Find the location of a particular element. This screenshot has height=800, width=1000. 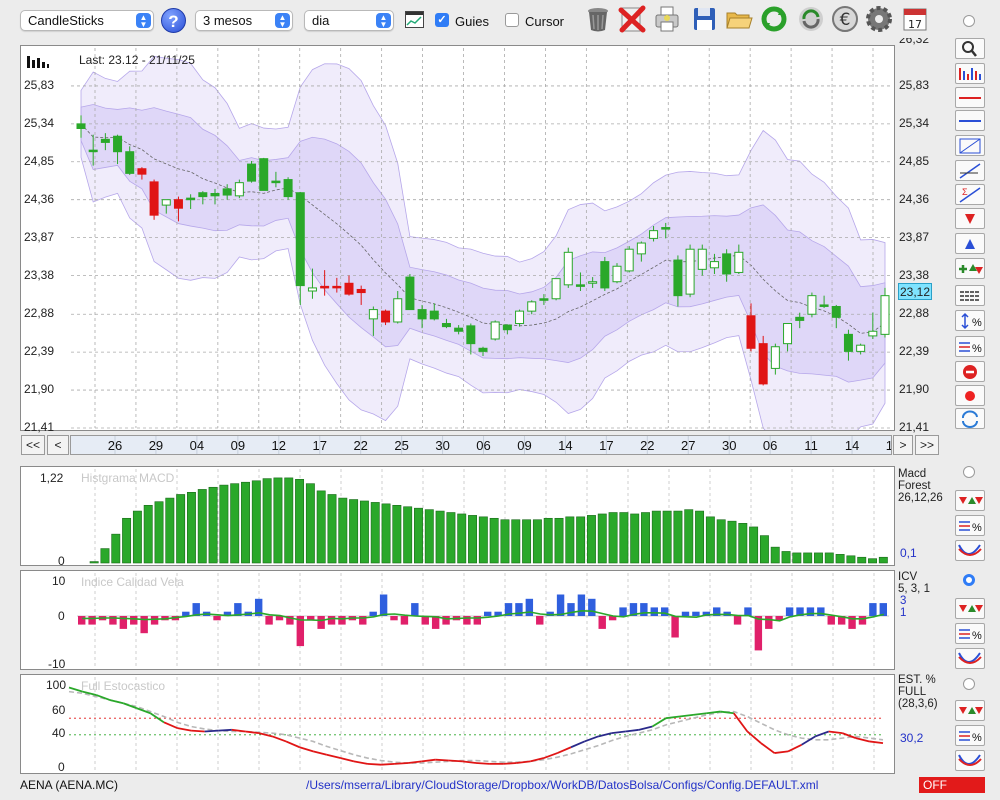

refresh-icon is located at coordinates (774, 19).